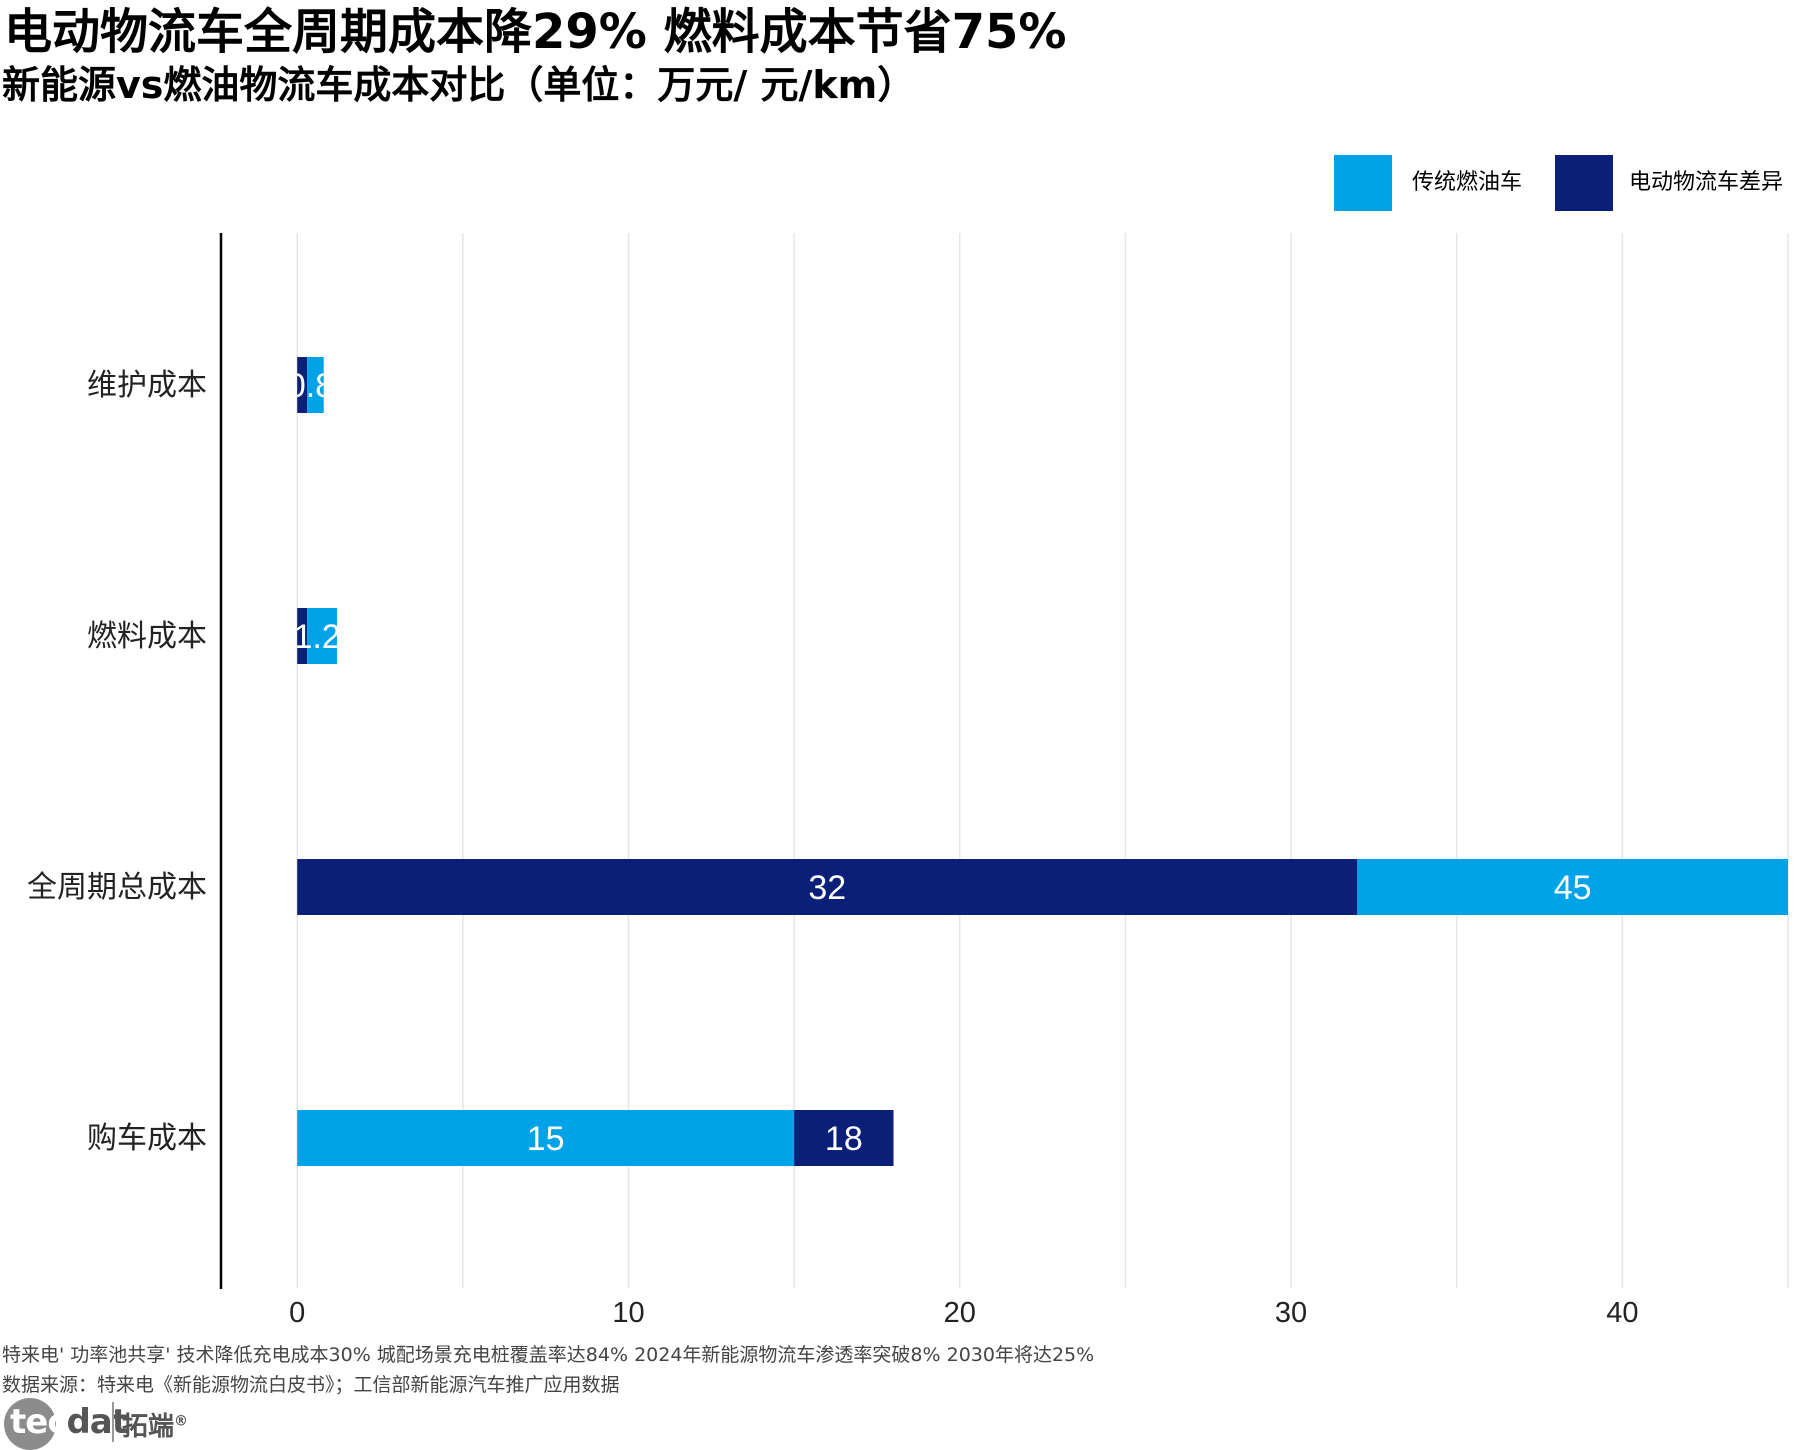 This screenshot has width=1800, height=1450. I want to click on logo-wordmark-b: dat, so click(97, 1422).